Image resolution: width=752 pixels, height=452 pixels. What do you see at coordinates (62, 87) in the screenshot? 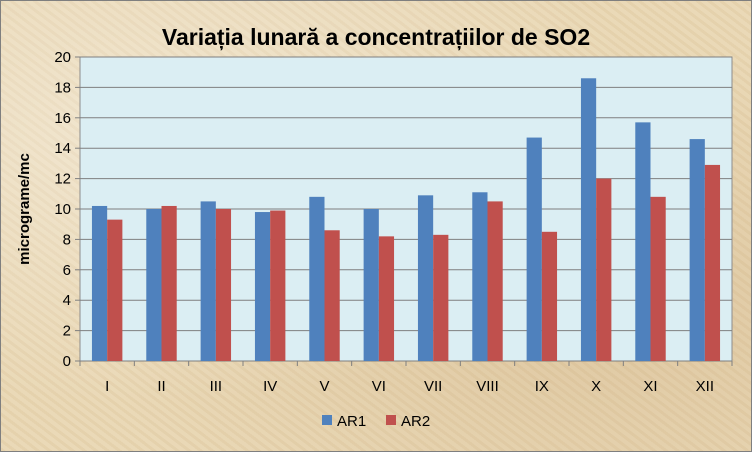
I see `y-tick-label: 18` at bounding box center [62, 87].